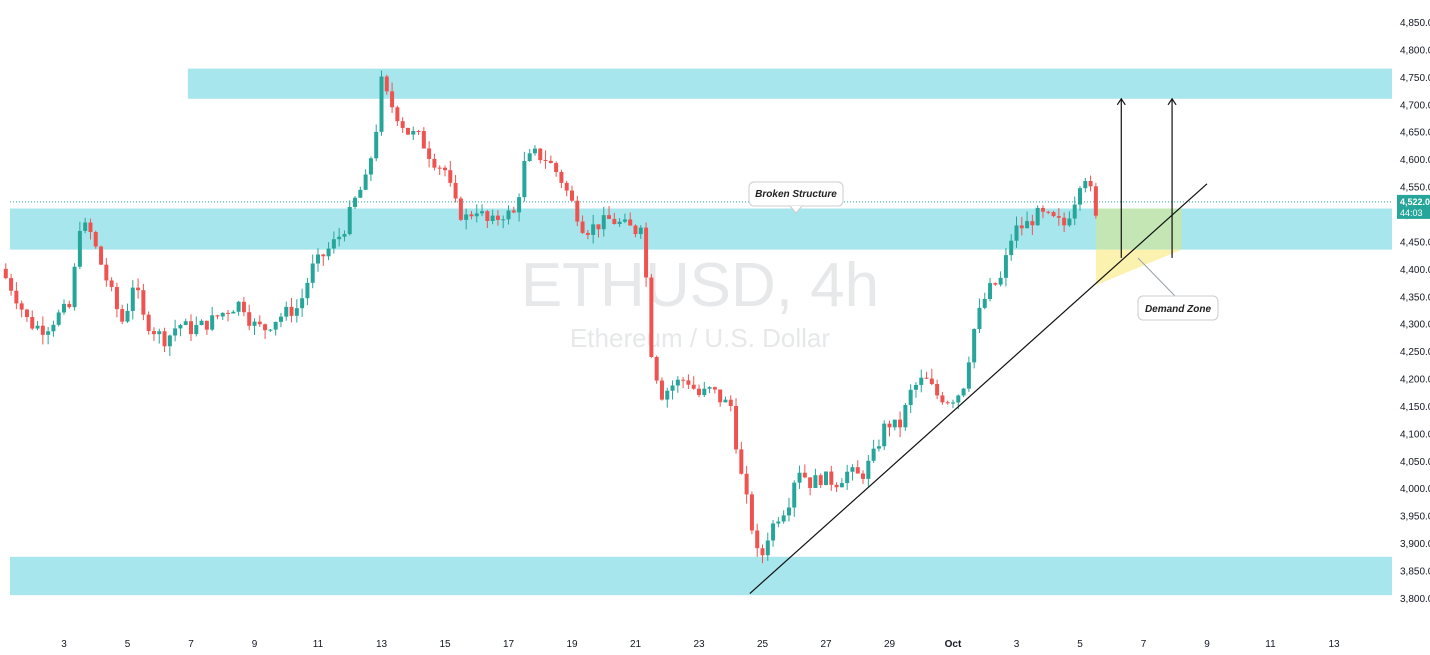 The image size is (1430, 655). What do you see at coordinates (1415, 517) in the screenshot?
I see `price-tick-19: 3,950.0` at bounding box center [1415, 517].